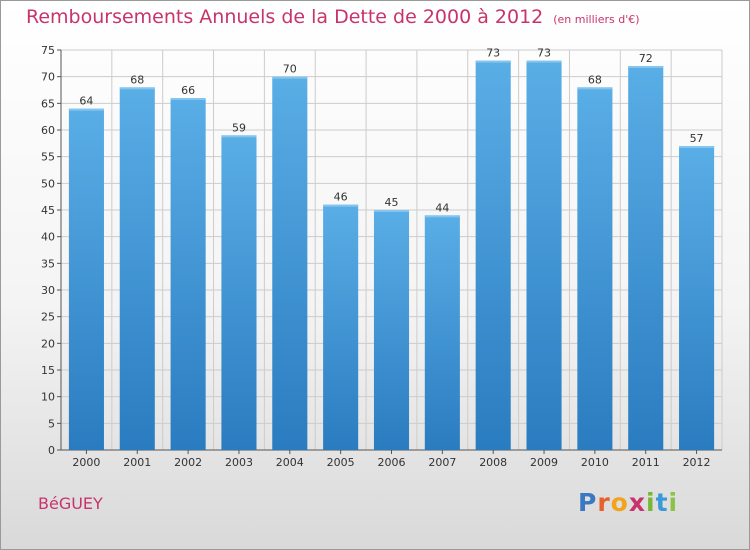 The height and width of the screenshot is (550, 750). What do you see at coordinates (637, 502) in the screenshot?
I see `logo-letter: x` at bounding box center [637, 502].